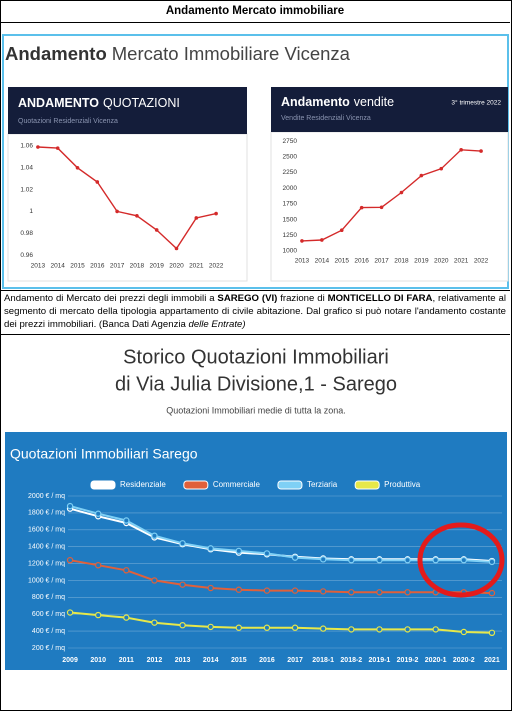 This screenshot has height=711, width=512. What do you see at coordinates (68, 121) in the screenshot?
I see `card-subtitle: Quotazioni Residenziali Vicenza` at bounding box center [68, 121].